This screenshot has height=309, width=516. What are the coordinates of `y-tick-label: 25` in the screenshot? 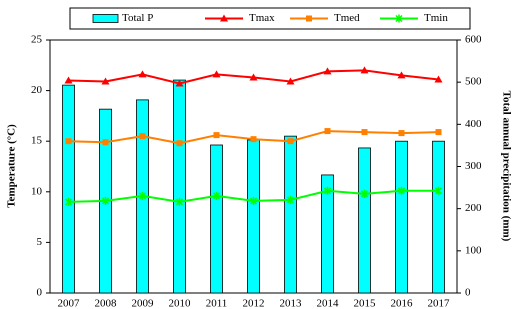 It's located at (37, 40).